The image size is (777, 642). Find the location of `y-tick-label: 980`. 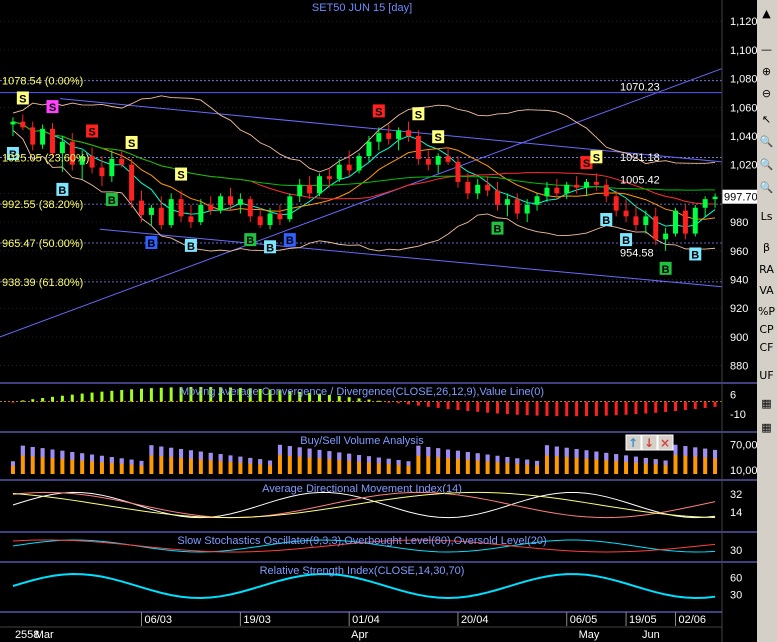

y-tick-label: 980 is located at coordinates (739, 223).